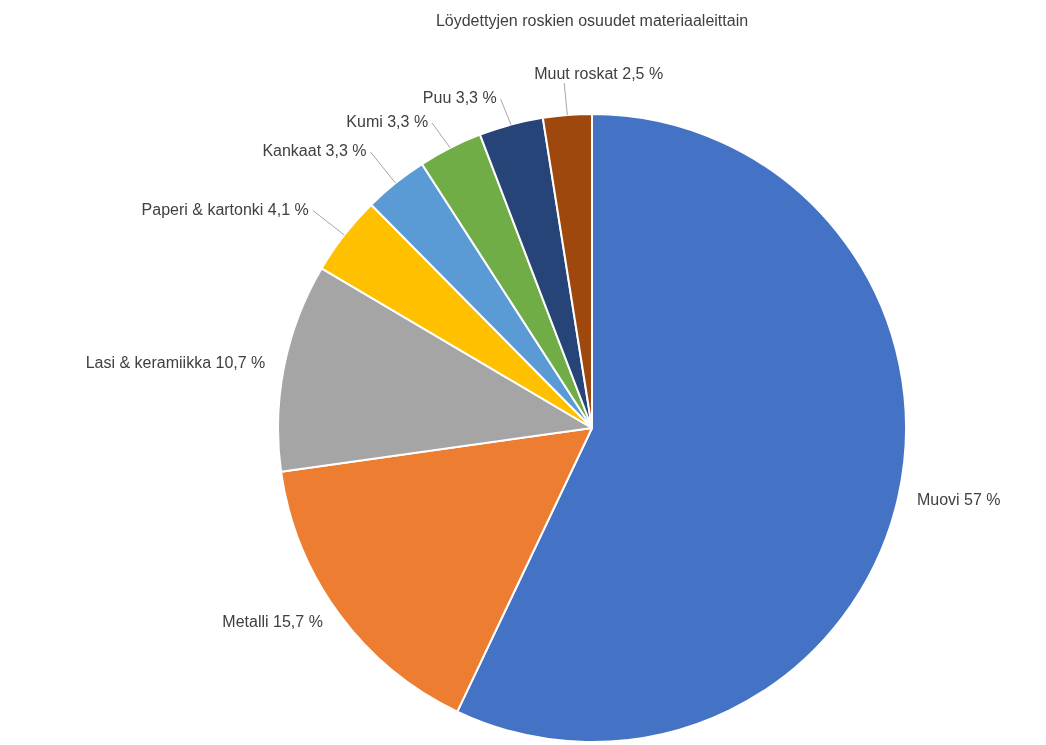  What do you see at coordinates (599, 74) in the screenshot?
I see `slice-label: Muut roskat 2,5 %` at bounding box center [599, 74].